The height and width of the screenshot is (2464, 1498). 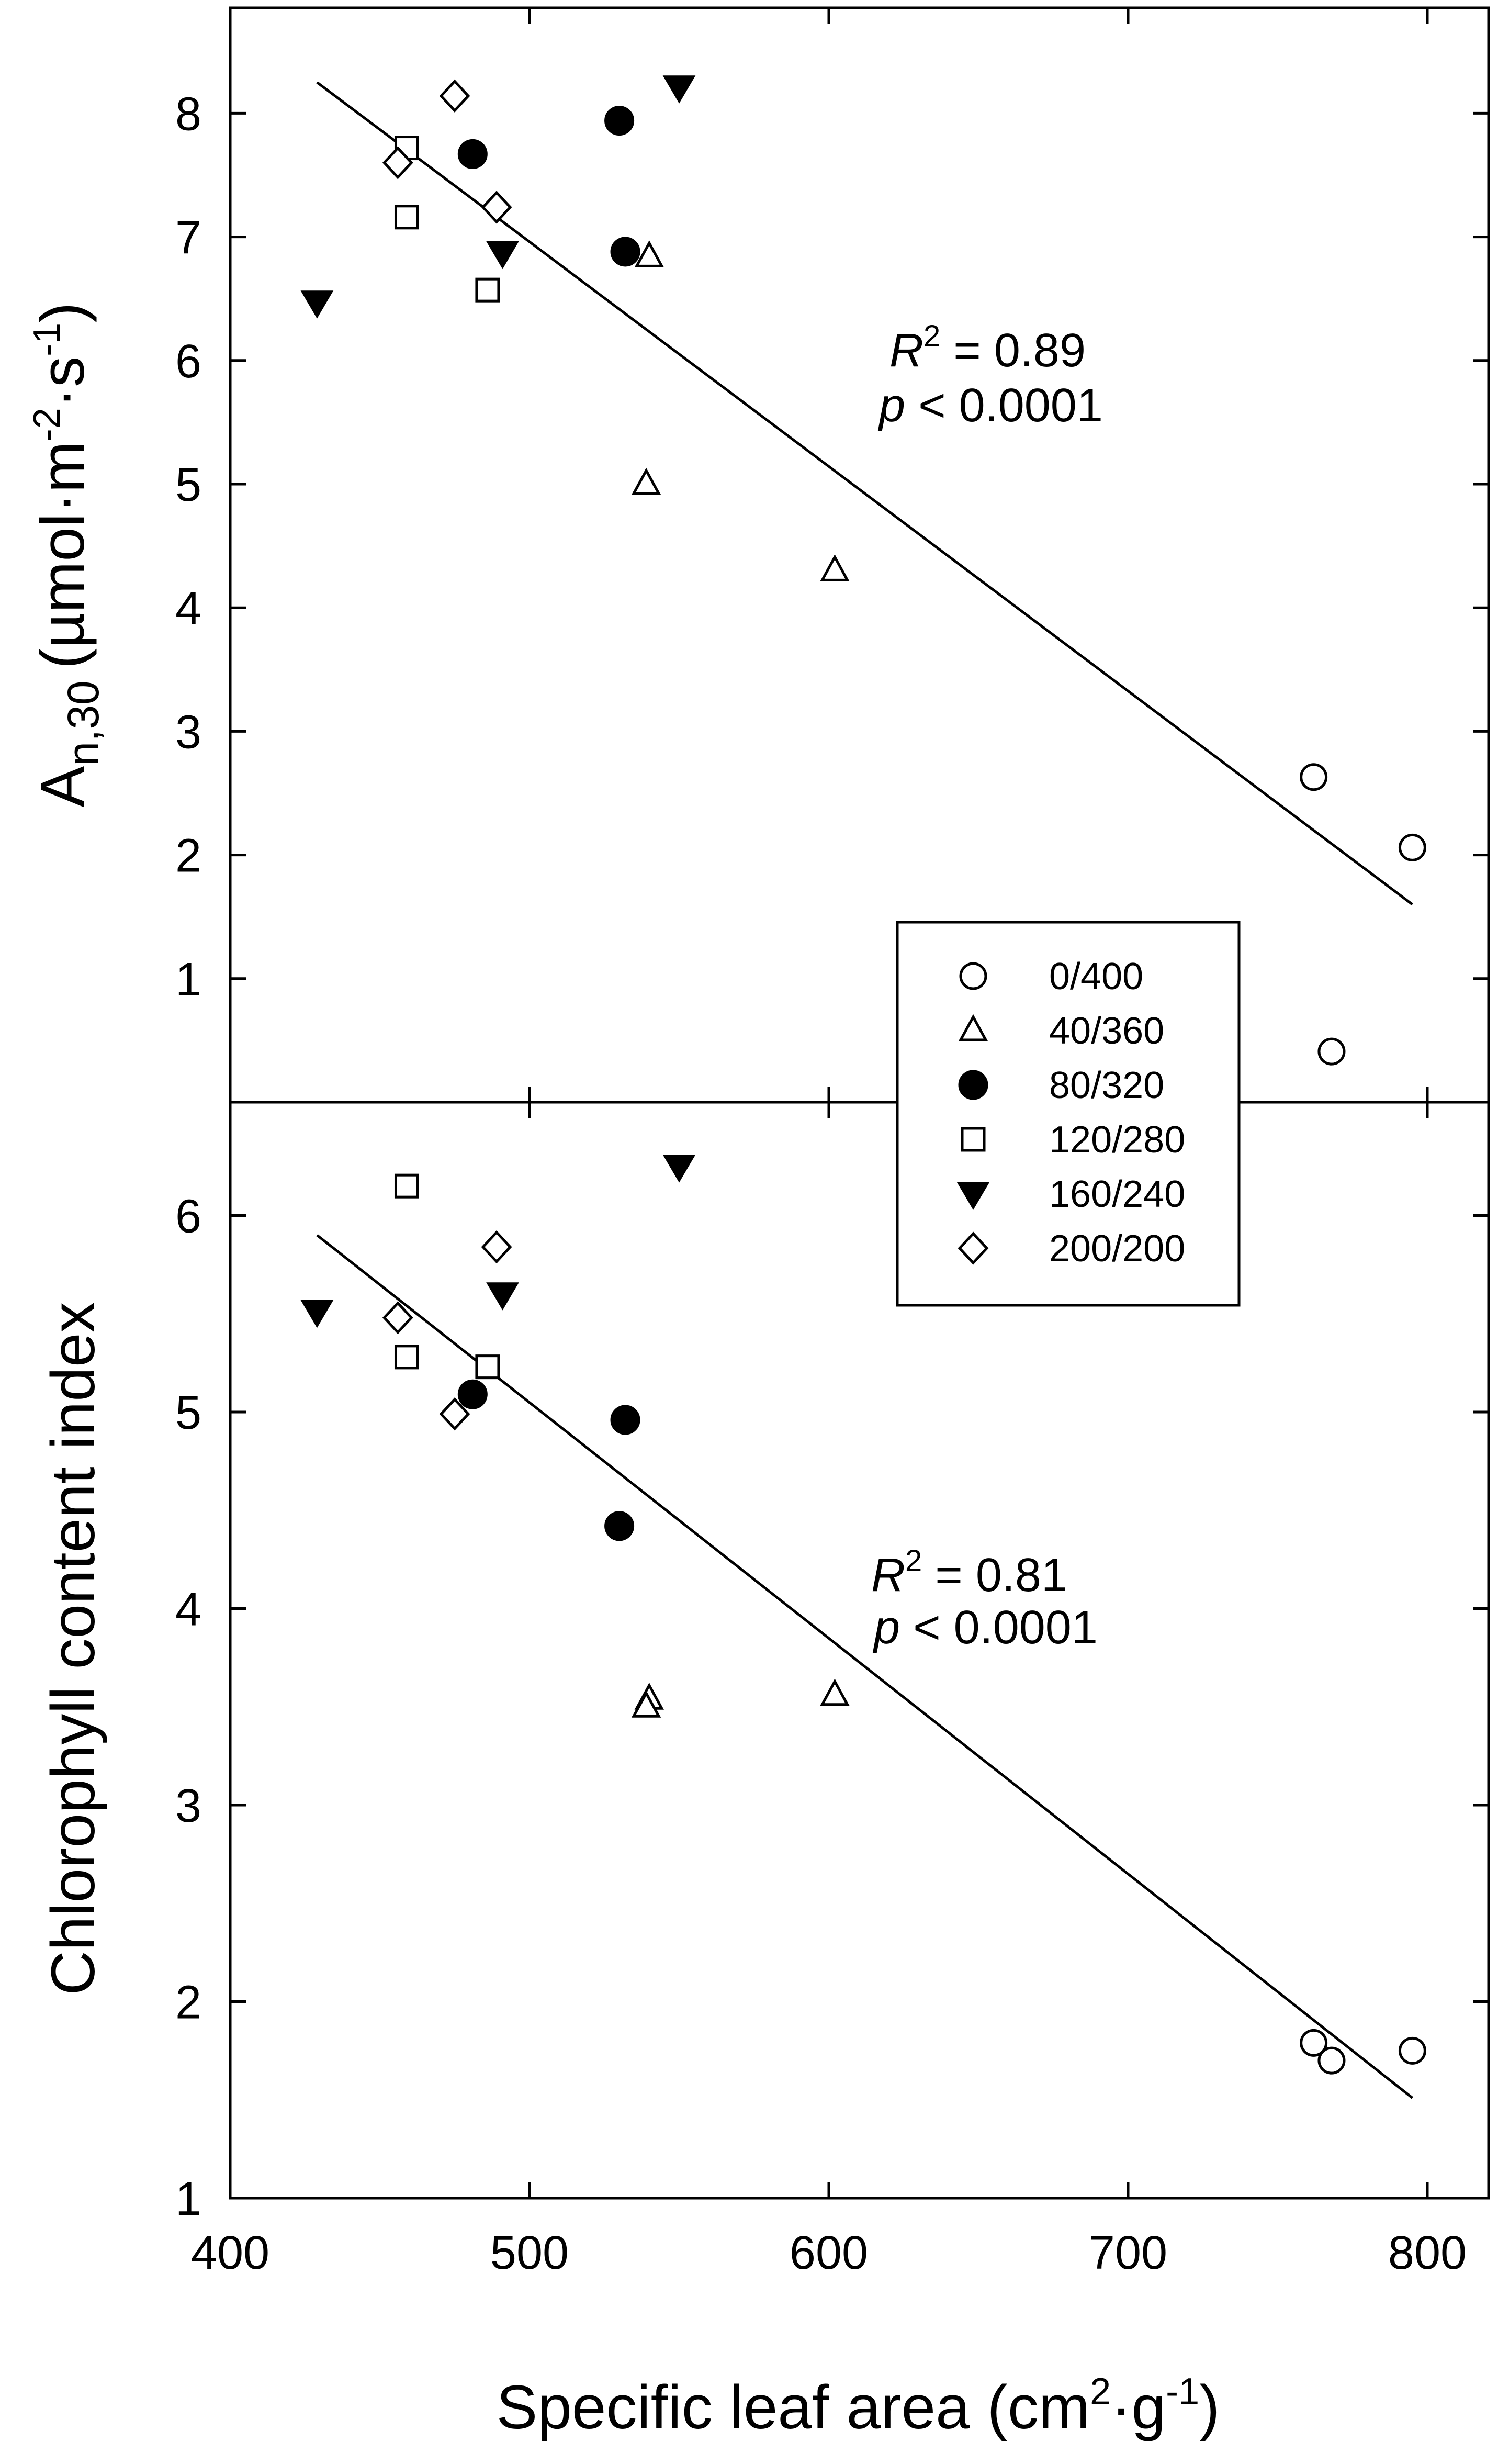 What do you see at coordinates (987, 348) in the screenshot?
I see `top-r2-annotation: R2 = 0.89` at bounding box center [987, 348].